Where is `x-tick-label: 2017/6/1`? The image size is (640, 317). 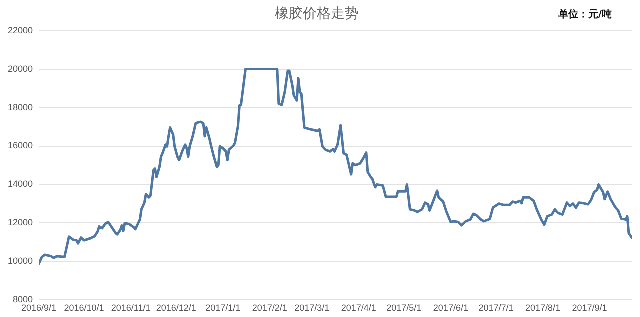
x-tick-label: 2017/6/1 is located at coordinates (450, 308).